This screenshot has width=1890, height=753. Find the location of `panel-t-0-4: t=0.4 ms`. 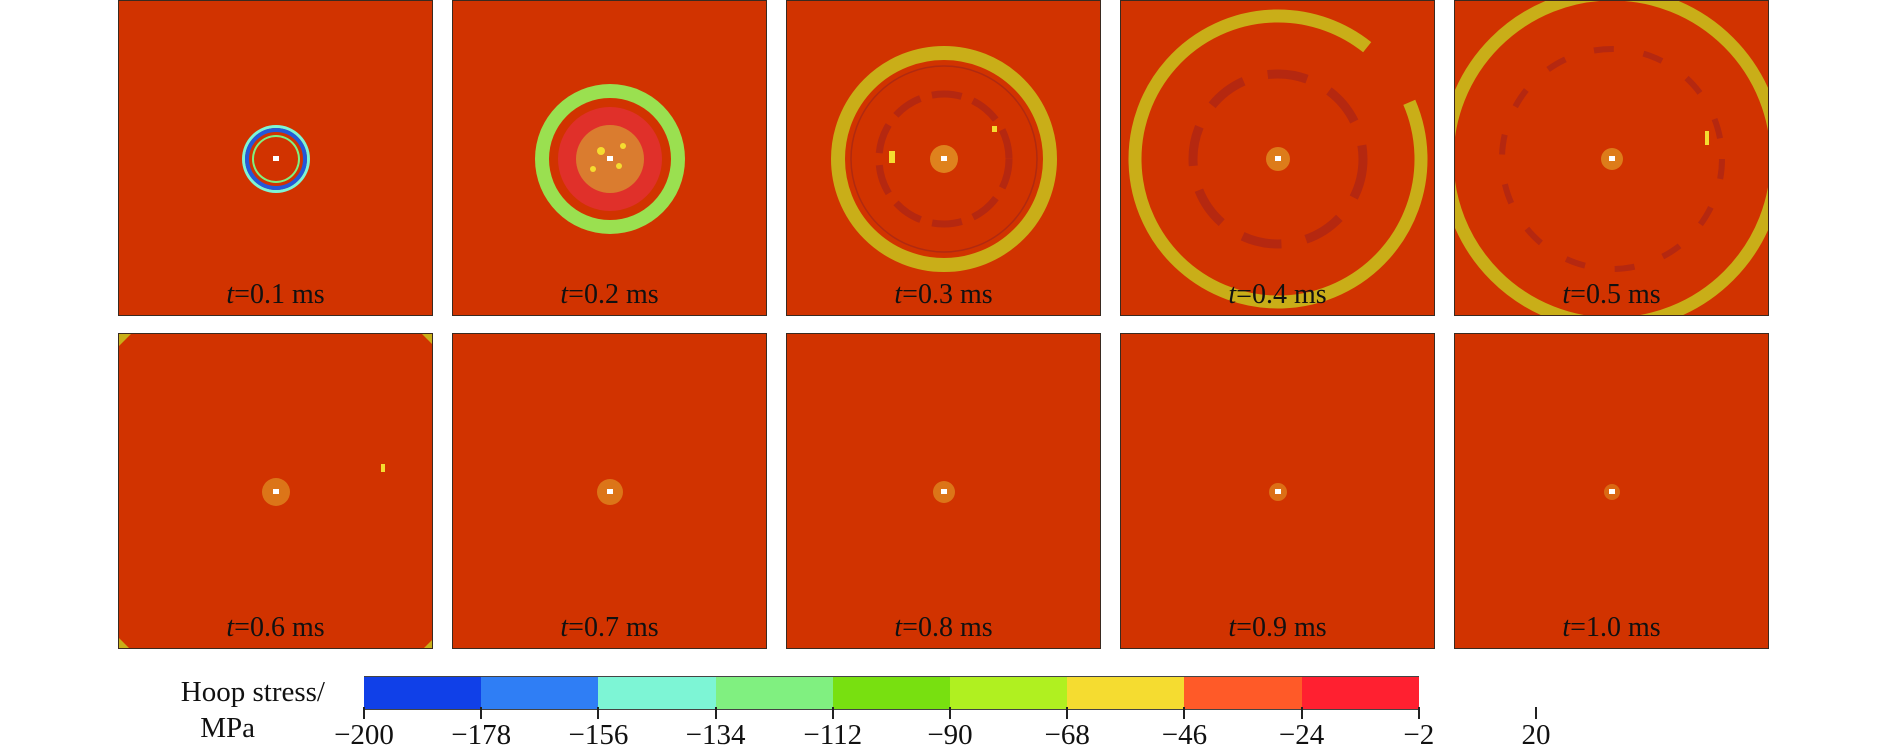

panel-t-0-4: t=0.4 ms is located at coordinates (1277, 158).